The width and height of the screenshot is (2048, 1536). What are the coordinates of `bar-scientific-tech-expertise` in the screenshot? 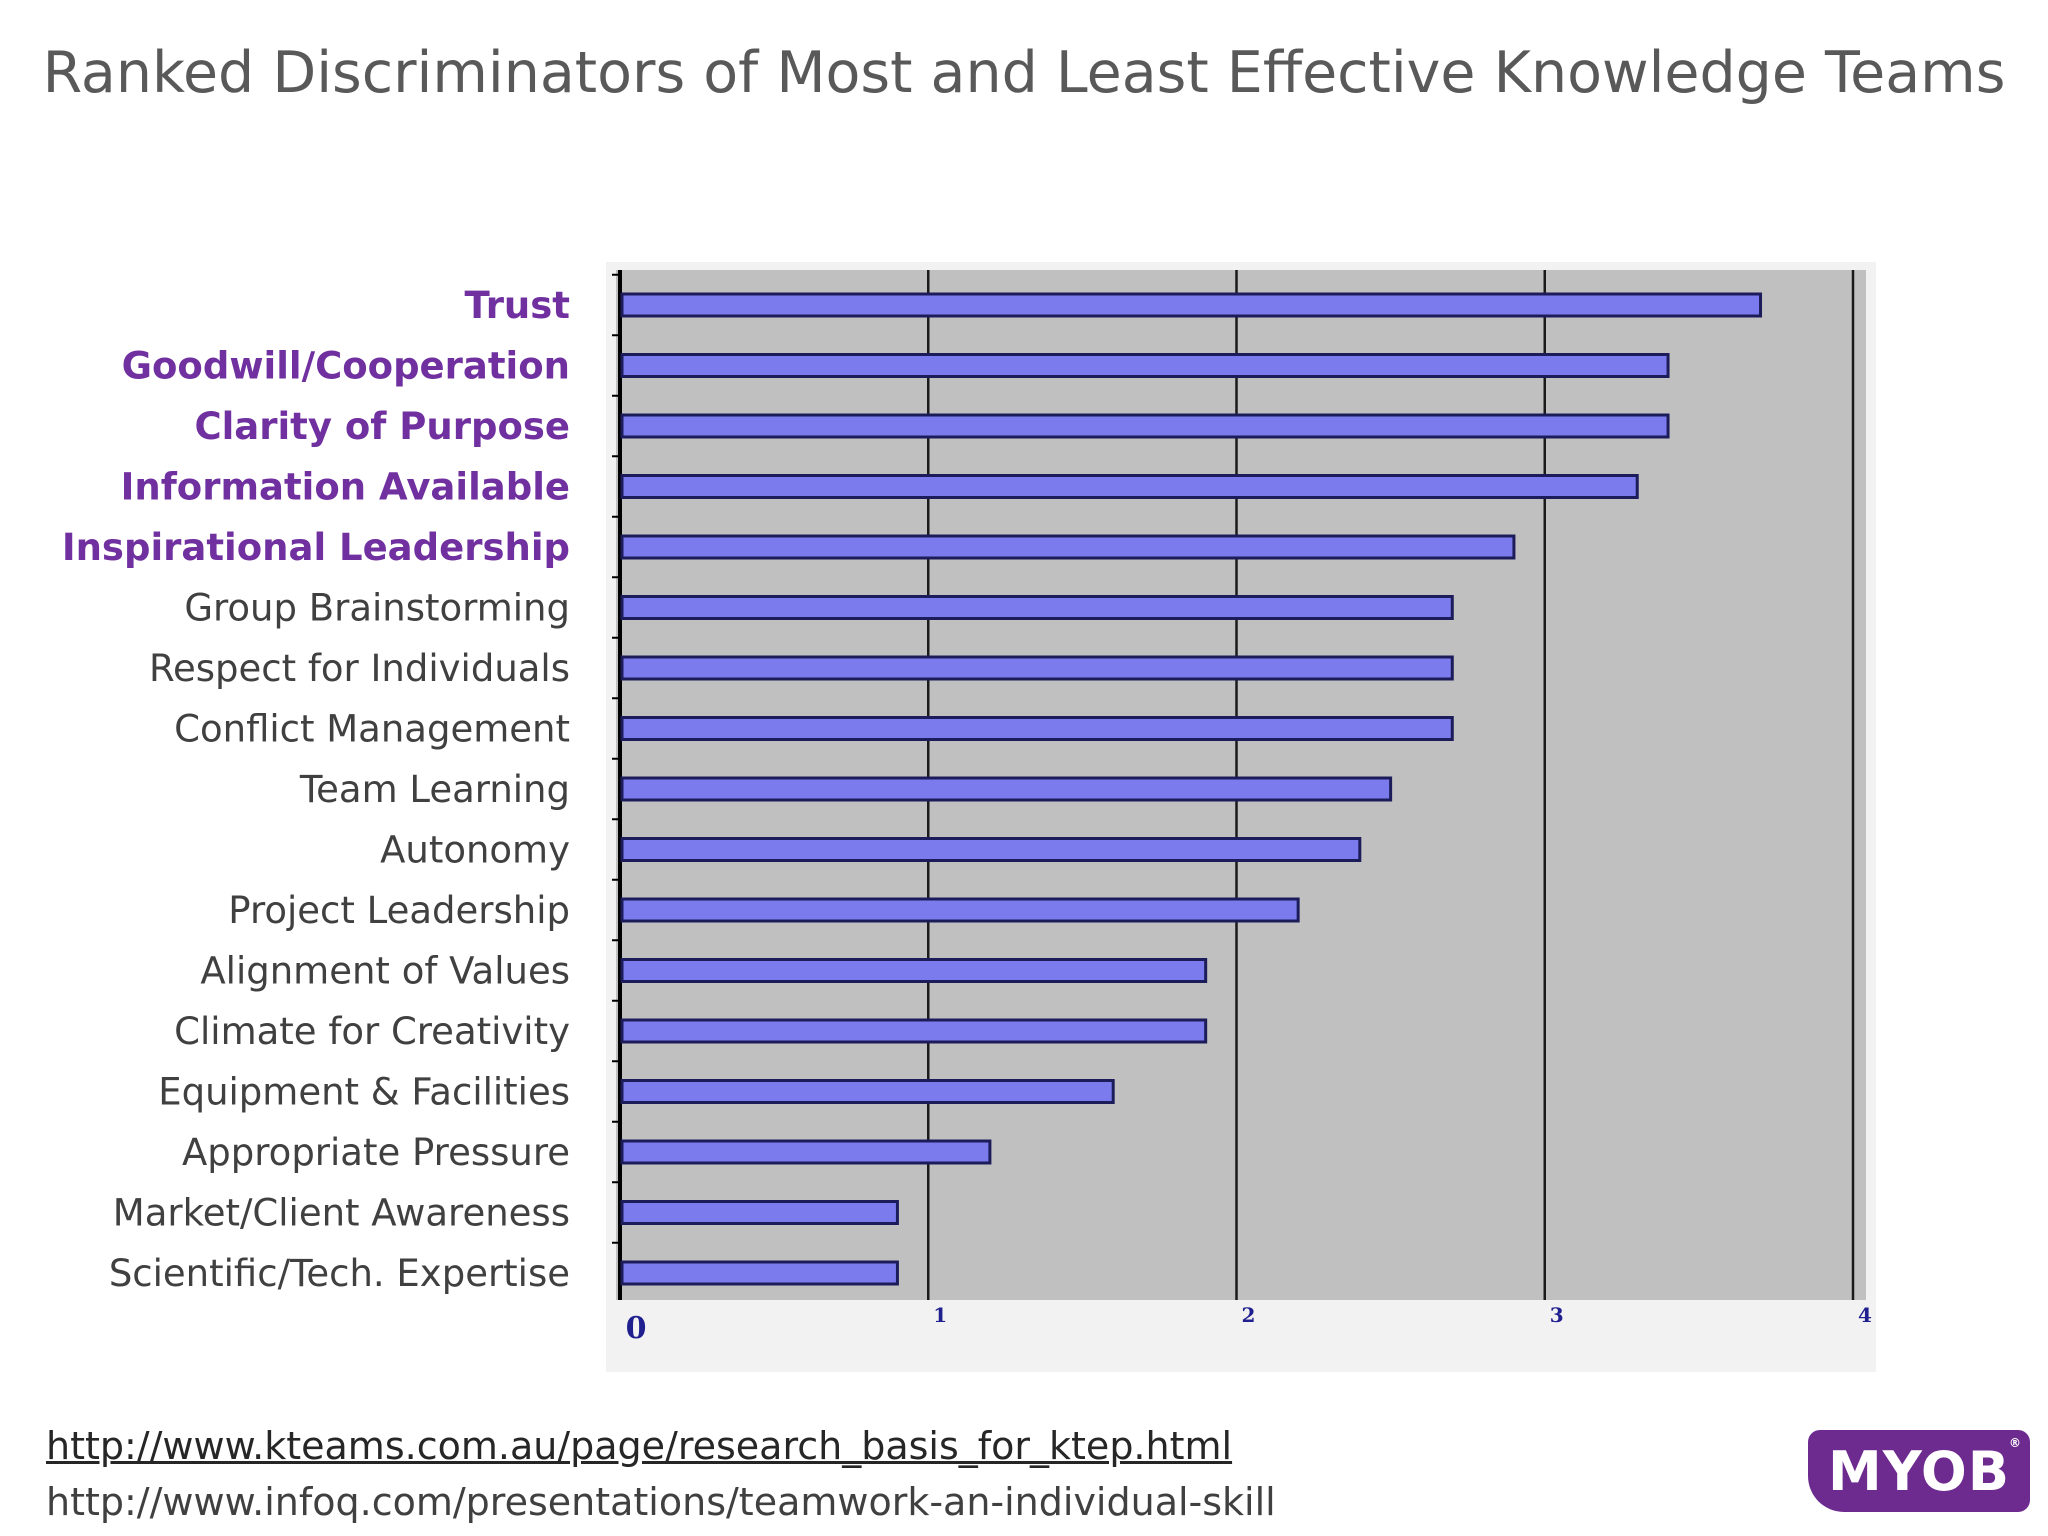 It's located at (759, 1273).